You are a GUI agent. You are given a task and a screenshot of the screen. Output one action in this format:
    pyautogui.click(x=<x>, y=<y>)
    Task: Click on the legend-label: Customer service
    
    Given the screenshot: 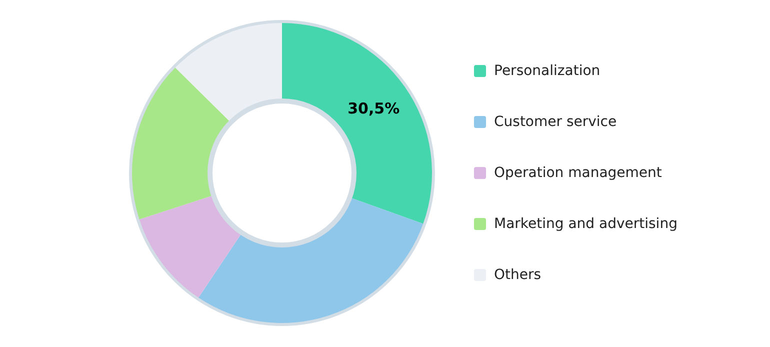 What is the action you would take?
    pyautogui.click(x=555, y=122)
    